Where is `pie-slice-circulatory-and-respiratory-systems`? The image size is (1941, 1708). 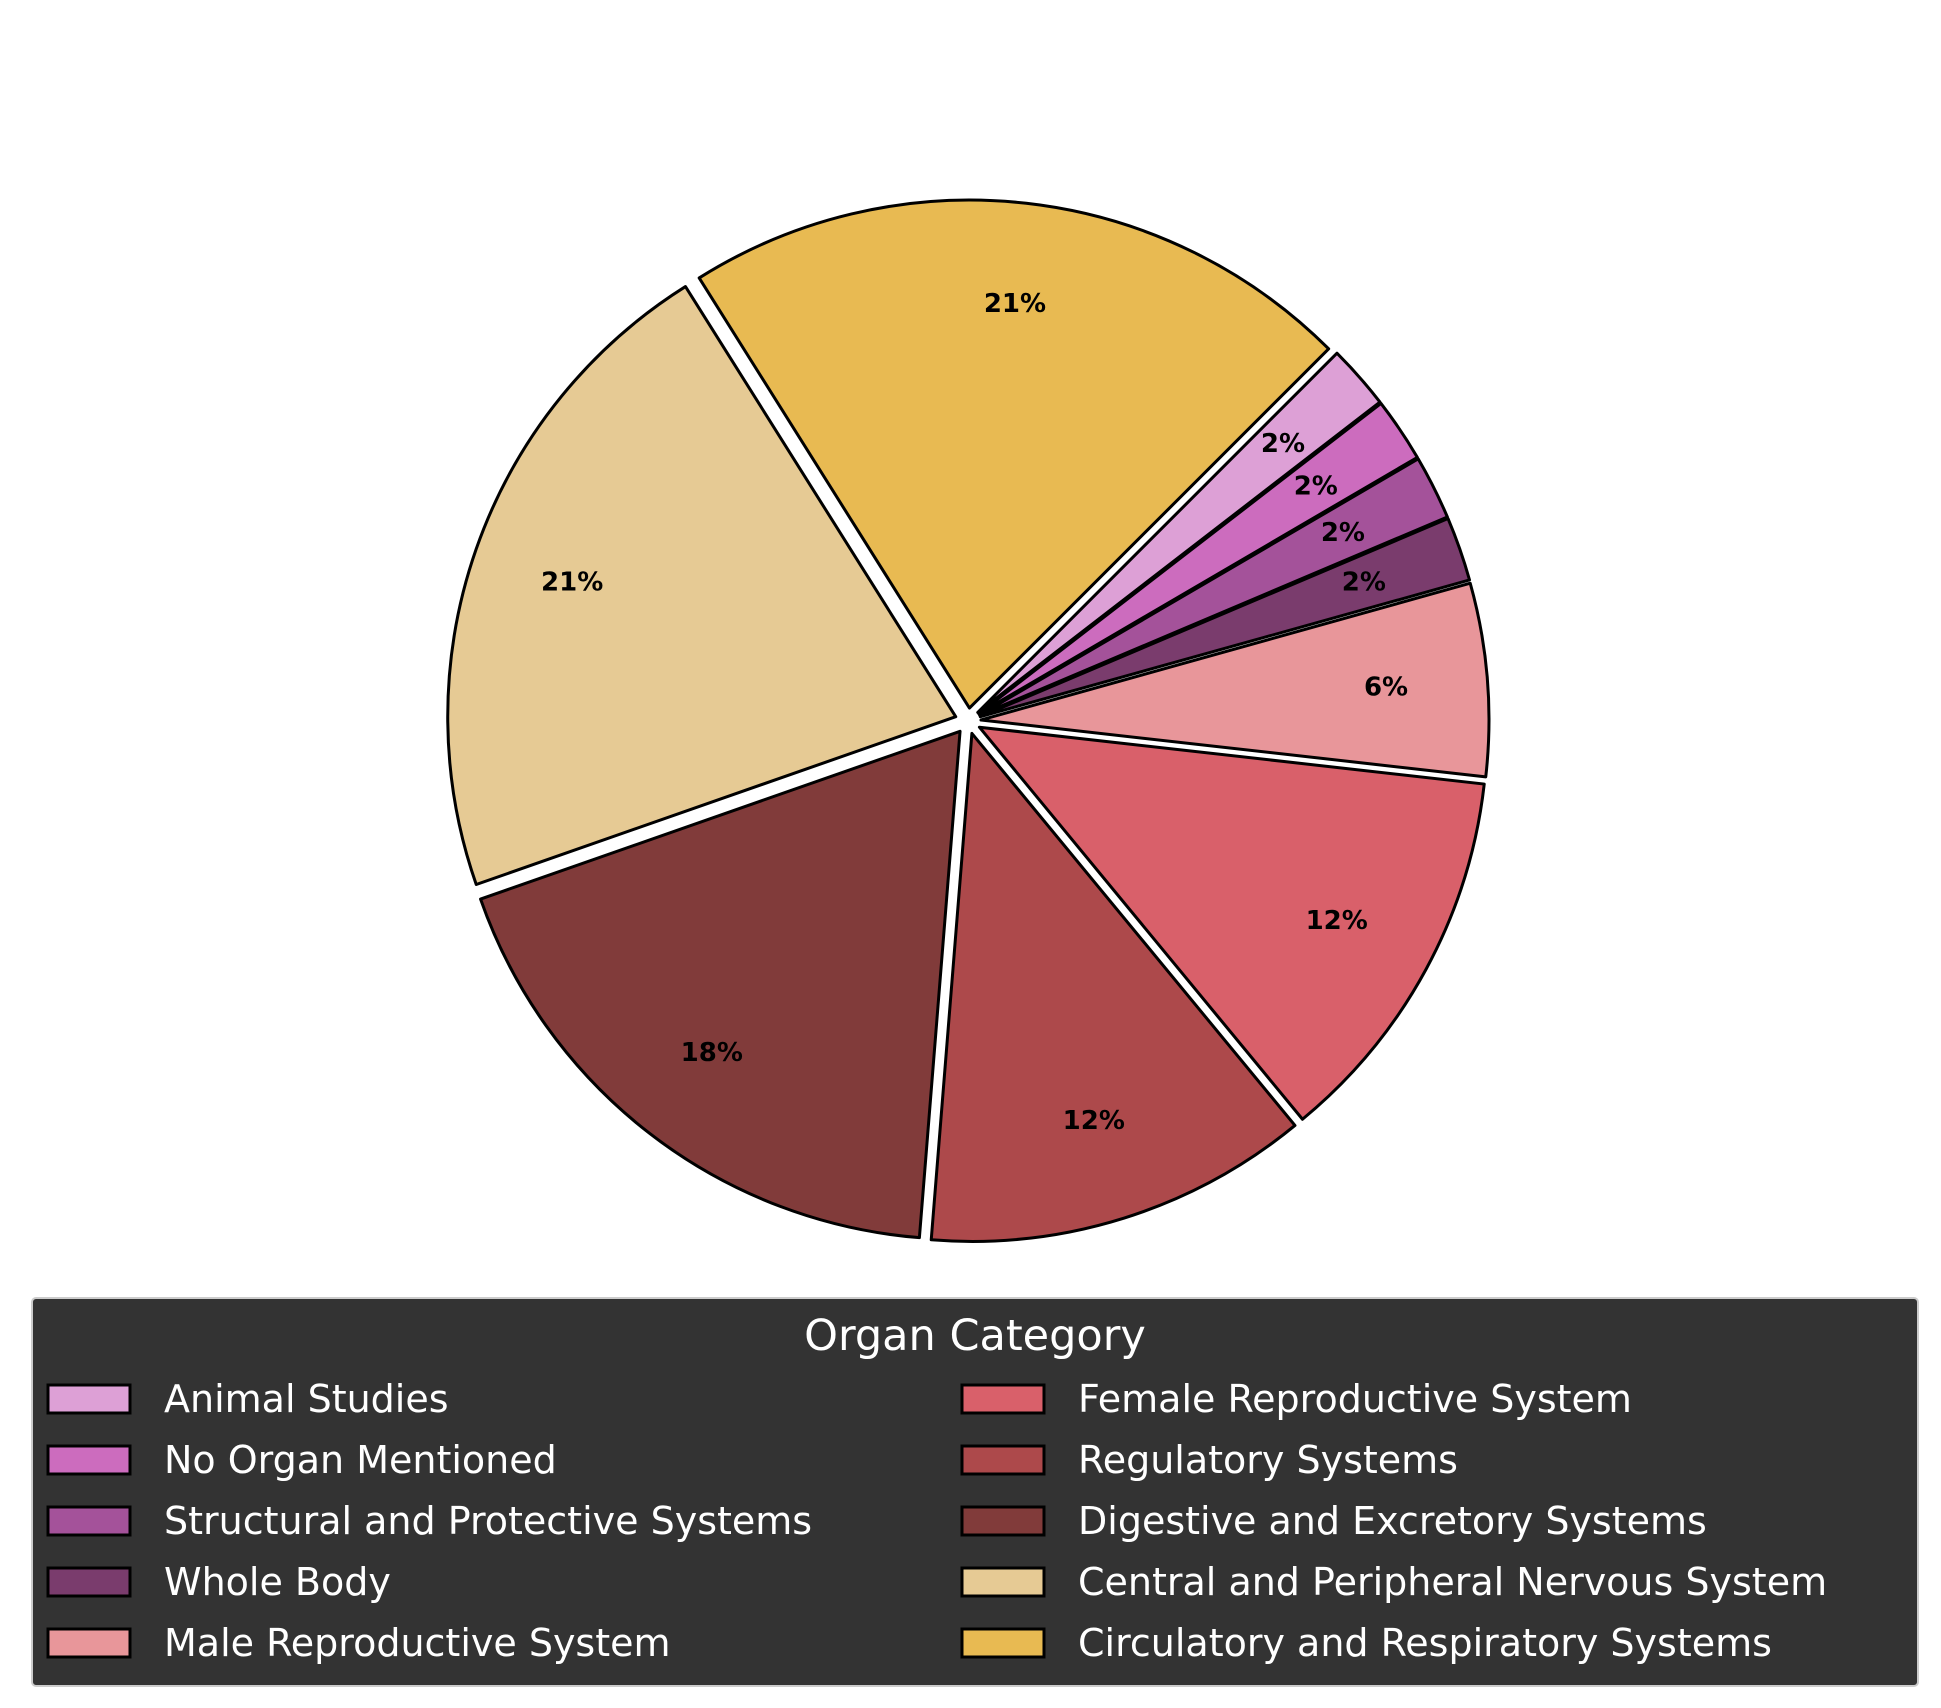 pie-slice-circulatory-and-respiratory-systems is located at coordinates (1014, 454).